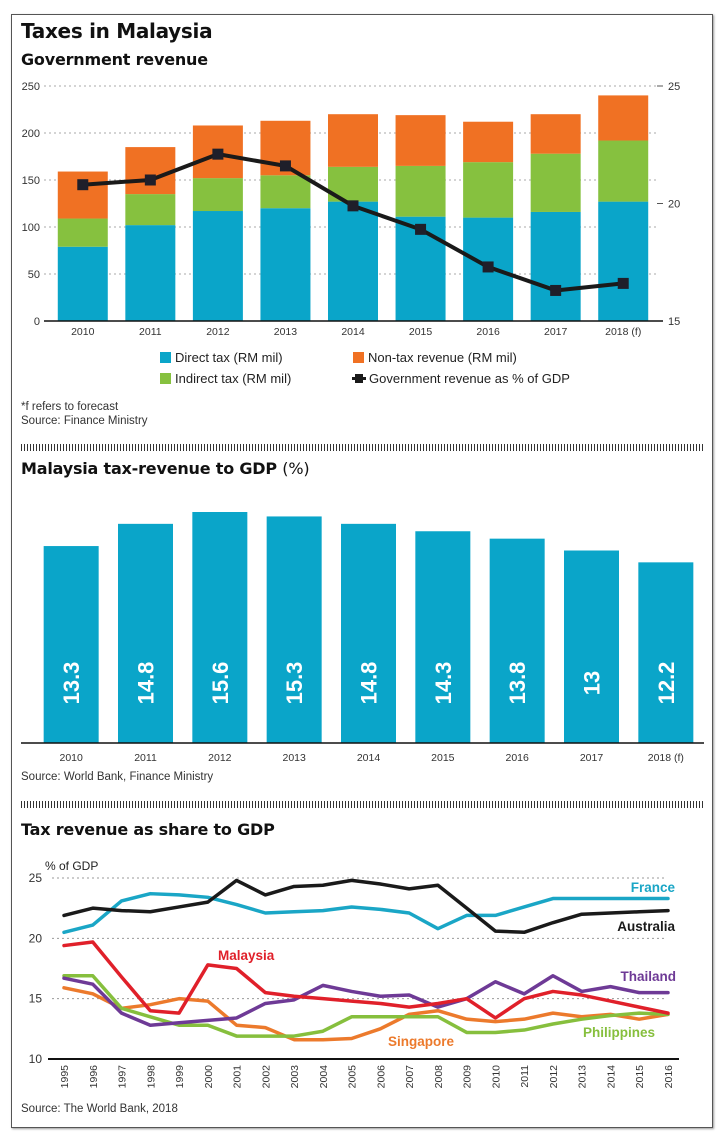 The image size is (721, 1143). I want to click on legend-swatch-nontax, so click(358, 357).